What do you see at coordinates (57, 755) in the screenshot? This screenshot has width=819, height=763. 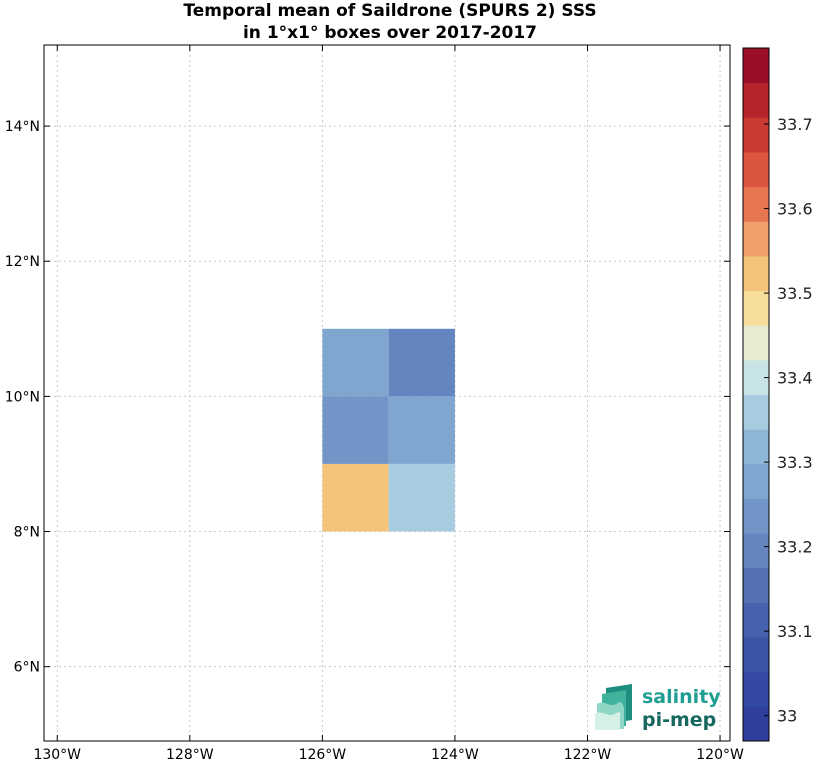 I see `x-tick-label: 130°W` at bounding box center [57, 755].